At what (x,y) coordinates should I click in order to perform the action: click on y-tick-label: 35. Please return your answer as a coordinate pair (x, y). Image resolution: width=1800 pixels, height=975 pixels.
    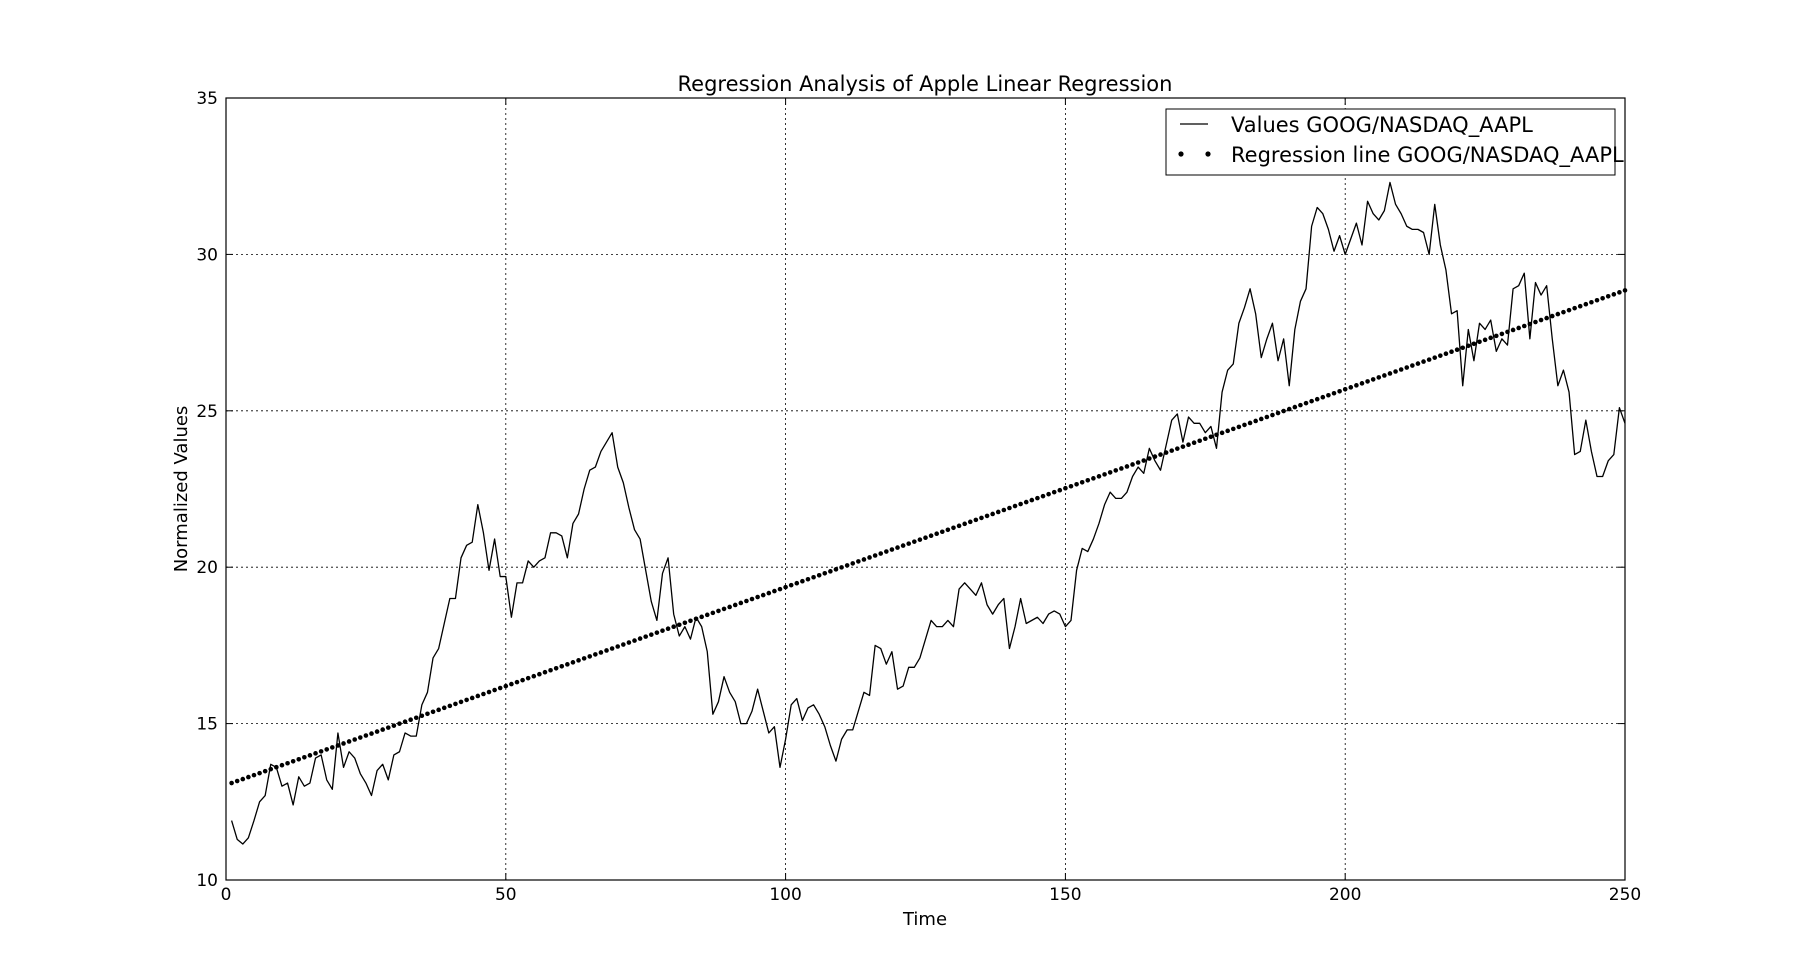
    Looking at the image, I should click on (207, 99).